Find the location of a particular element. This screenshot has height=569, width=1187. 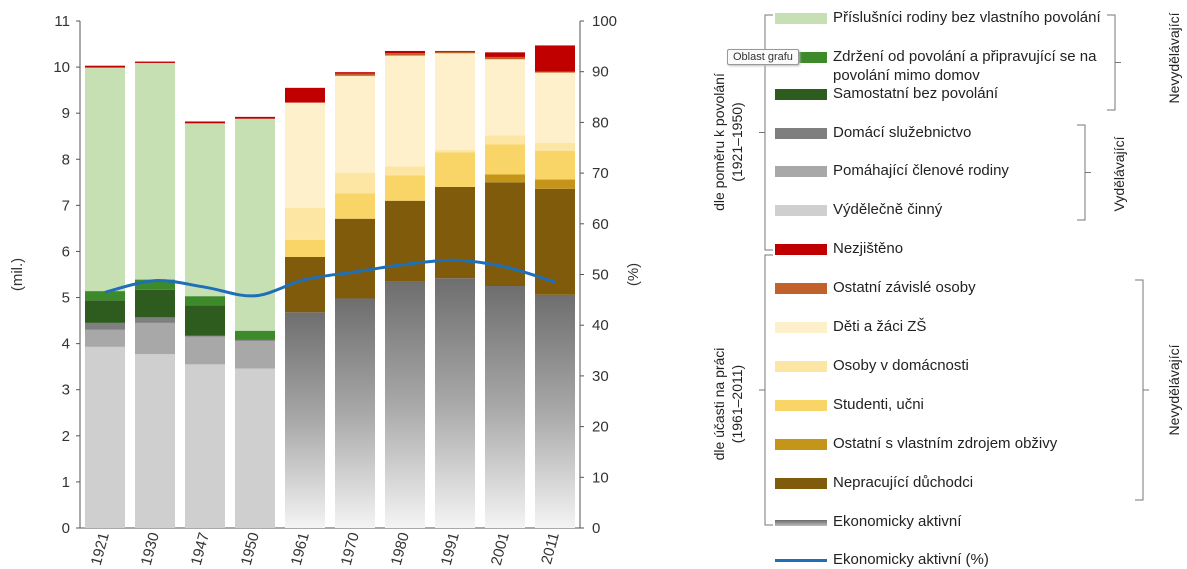

bar-stack-1930 is located at coordinates (155, 294).